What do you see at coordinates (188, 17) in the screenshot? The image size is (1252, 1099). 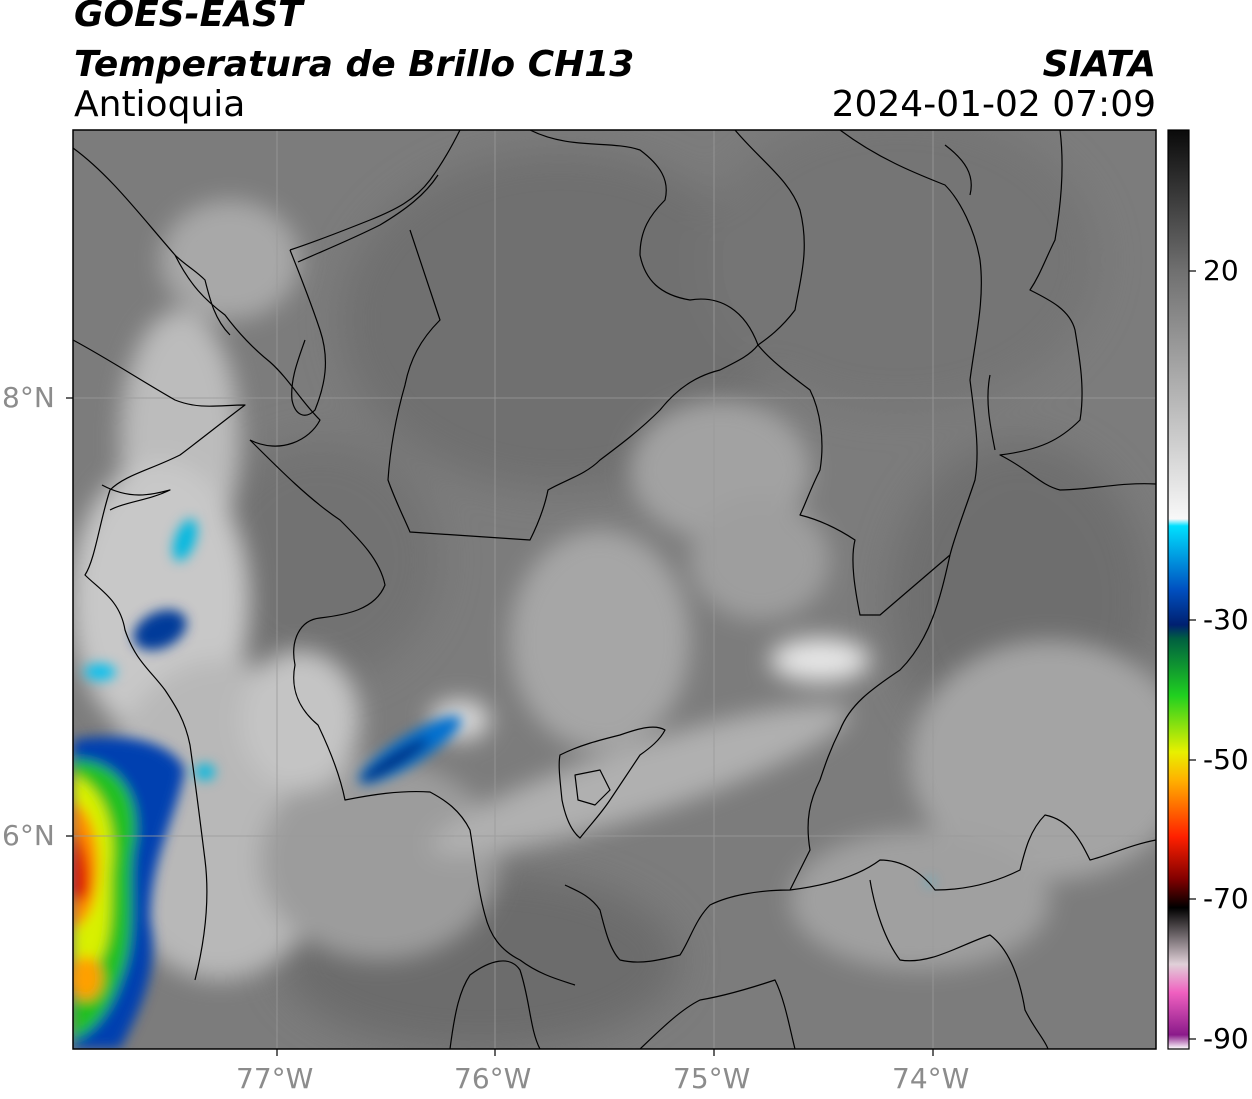 I see `satellite-title: GOES-EAST` at bounding box center [188, 17].